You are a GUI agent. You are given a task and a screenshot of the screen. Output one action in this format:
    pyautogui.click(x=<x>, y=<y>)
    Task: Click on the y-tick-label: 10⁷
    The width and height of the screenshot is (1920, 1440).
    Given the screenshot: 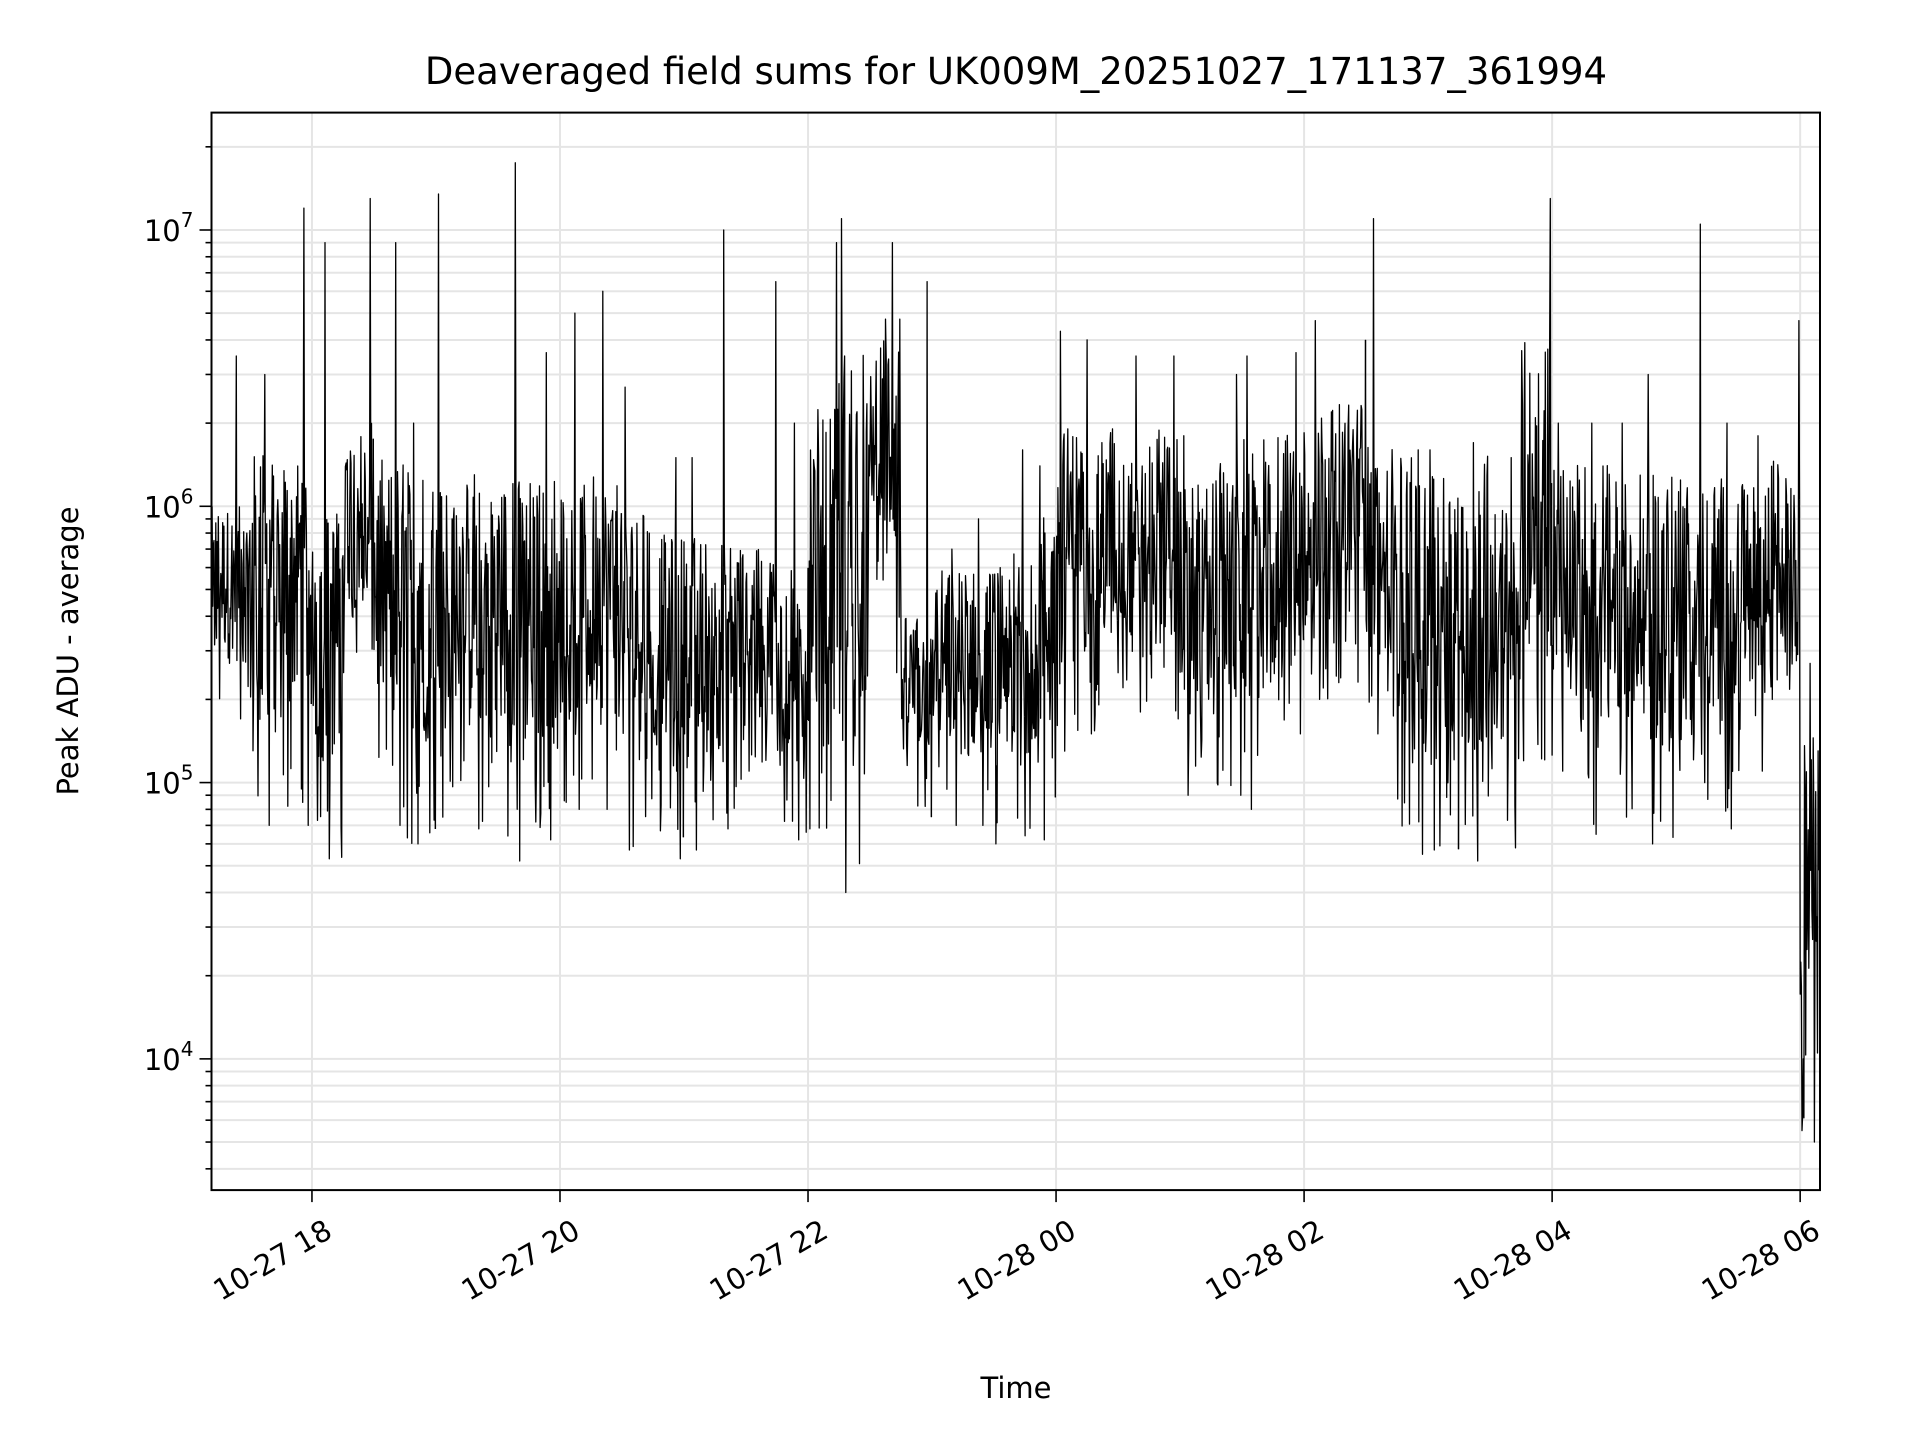 What is the action you would take?
    pyautogui.click(x=169, y=228)
    